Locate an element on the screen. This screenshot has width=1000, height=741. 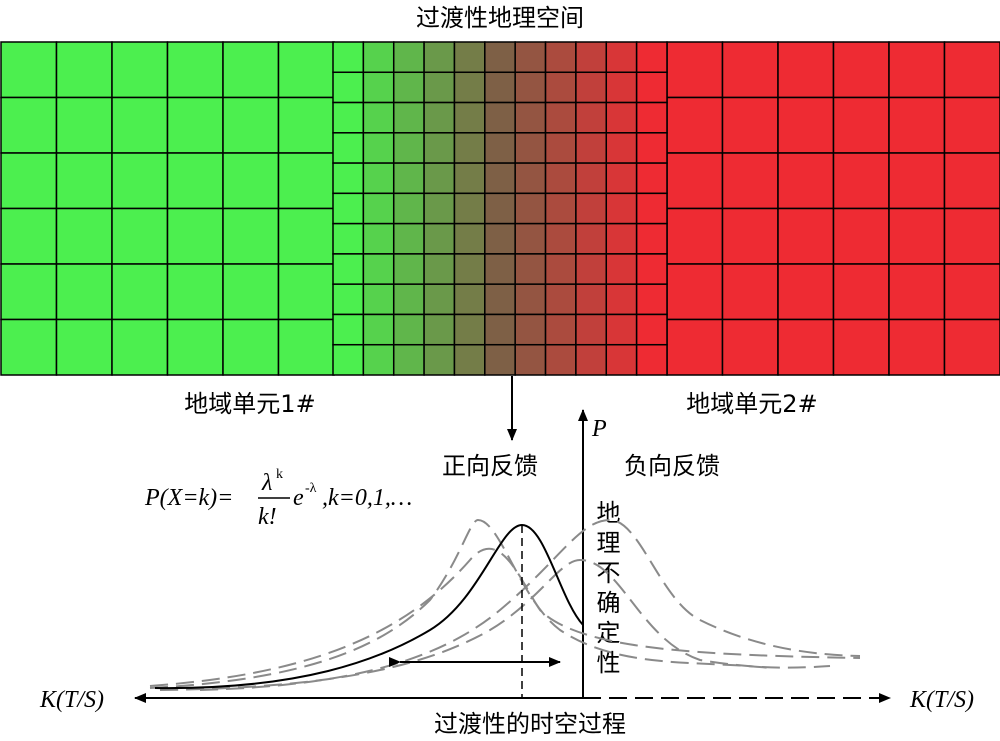
k-axis-label: K(T/S) is located at coordinates (71, 700).